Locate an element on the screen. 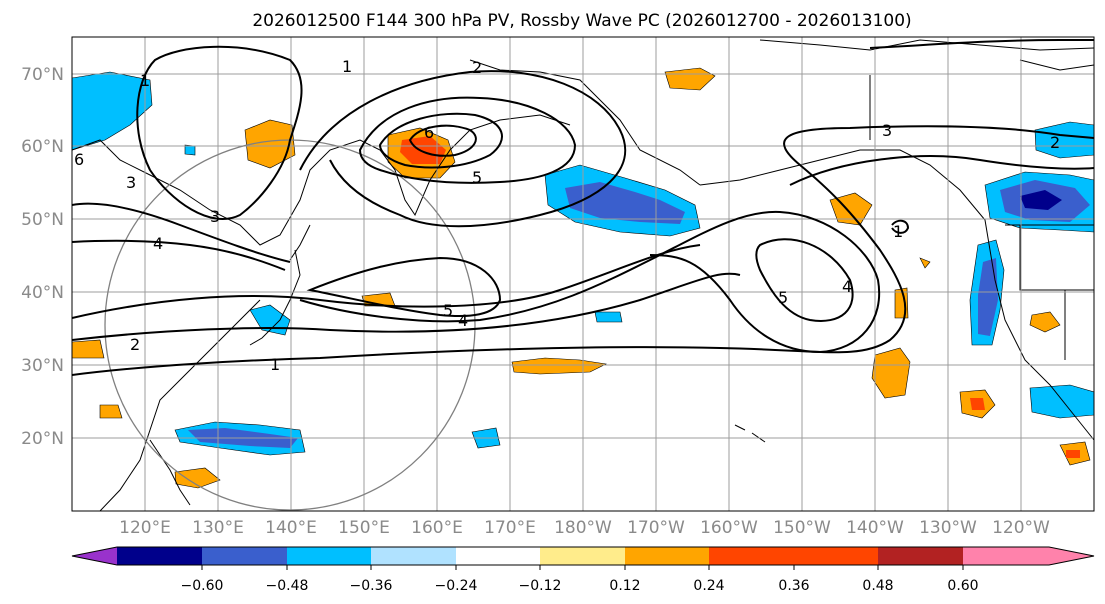  lon-label: 160°W is located at coordinates (729, 528).